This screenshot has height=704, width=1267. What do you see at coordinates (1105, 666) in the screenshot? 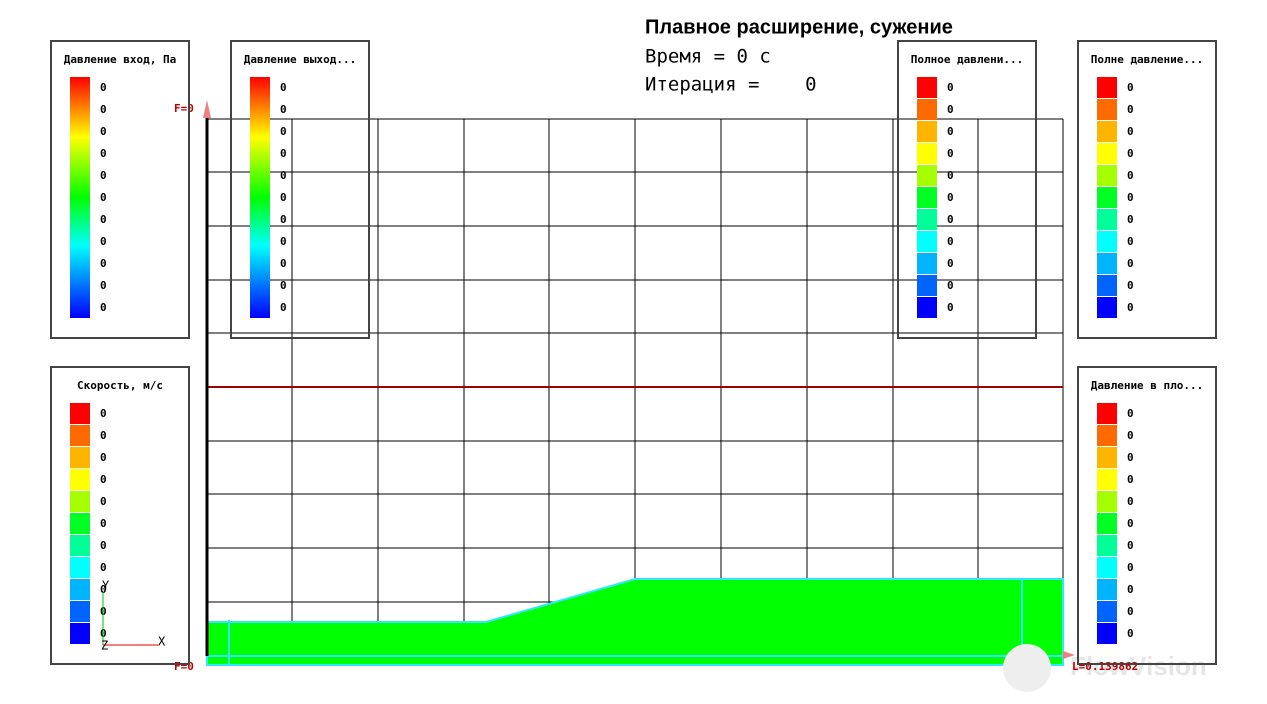
I see `axis-label: L=0.139862` at bounding box center [1105, 666].